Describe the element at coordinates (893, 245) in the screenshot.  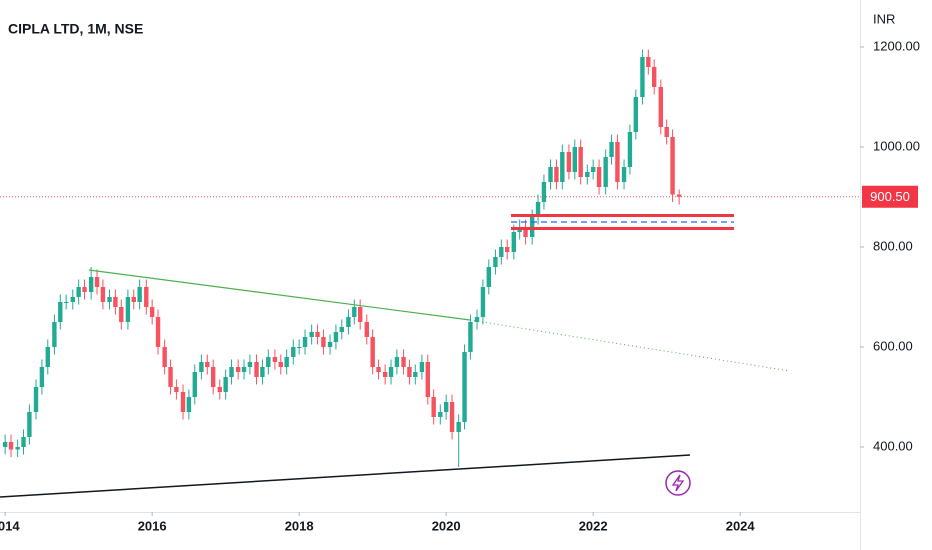
I see `y-tick-label: 800.00` at that location.